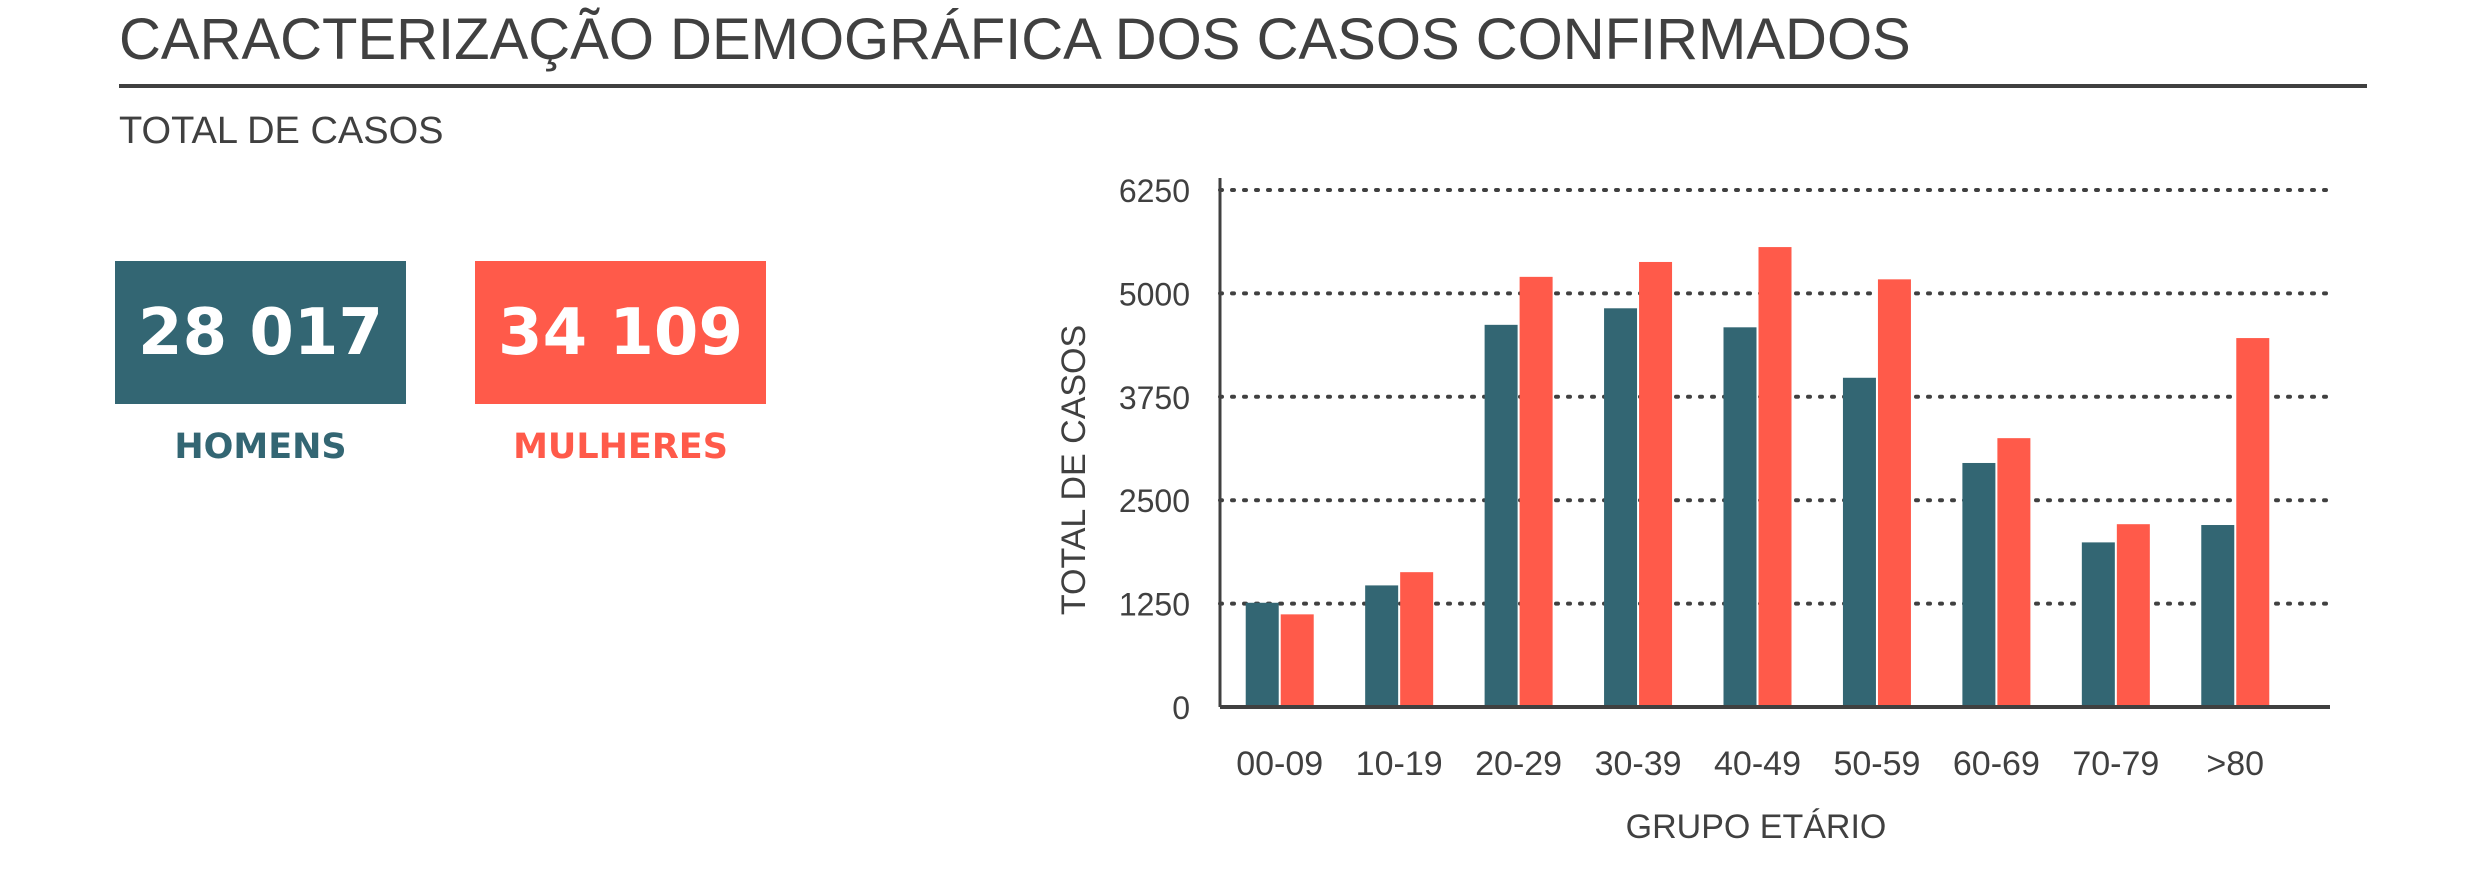  I want to click on y-tick-label: 3750, so click(1154, 398).